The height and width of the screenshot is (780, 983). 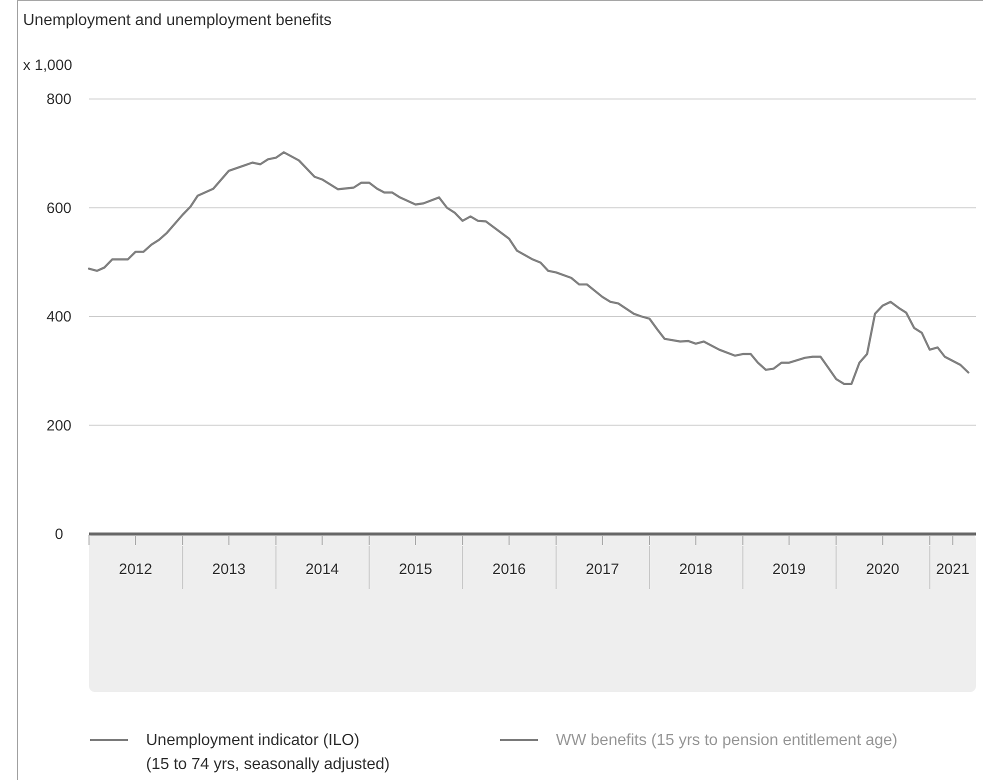 What do you see at coordinates (727, 740) in the screenshot?
I see `legend-label: WW benefits (15 yrs to pension entitlement age)` at bounding box center [727, 740].